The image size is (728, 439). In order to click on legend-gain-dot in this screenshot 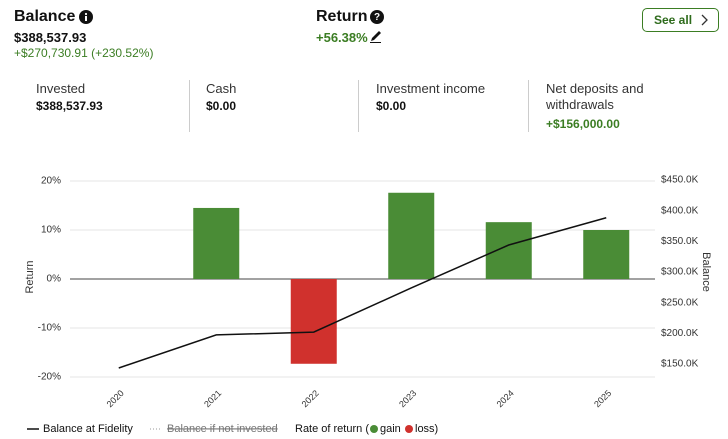, I will do `click(374, 429)`.